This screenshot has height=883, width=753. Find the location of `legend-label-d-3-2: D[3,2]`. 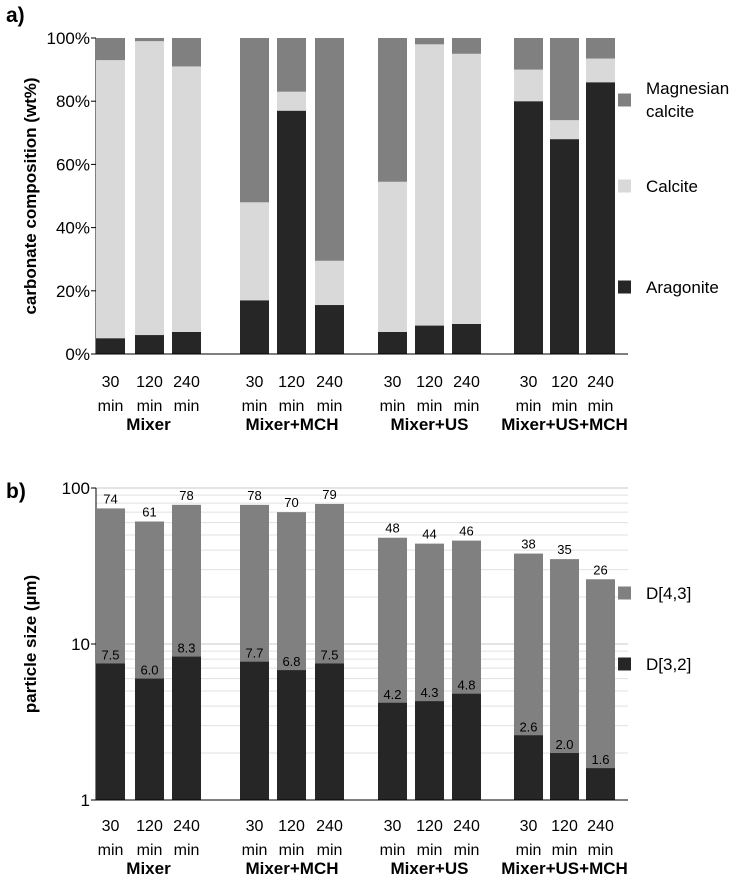

legend-label-d-3-2: D[3,2] is located at coordinates (668, 664).